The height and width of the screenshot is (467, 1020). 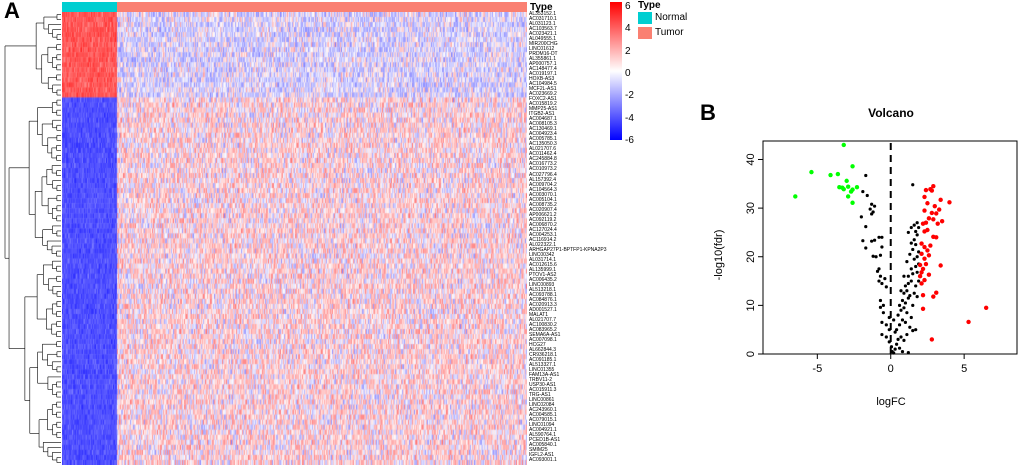 I want to click on legend-swatch-tumor, so click(x=645, y=33).